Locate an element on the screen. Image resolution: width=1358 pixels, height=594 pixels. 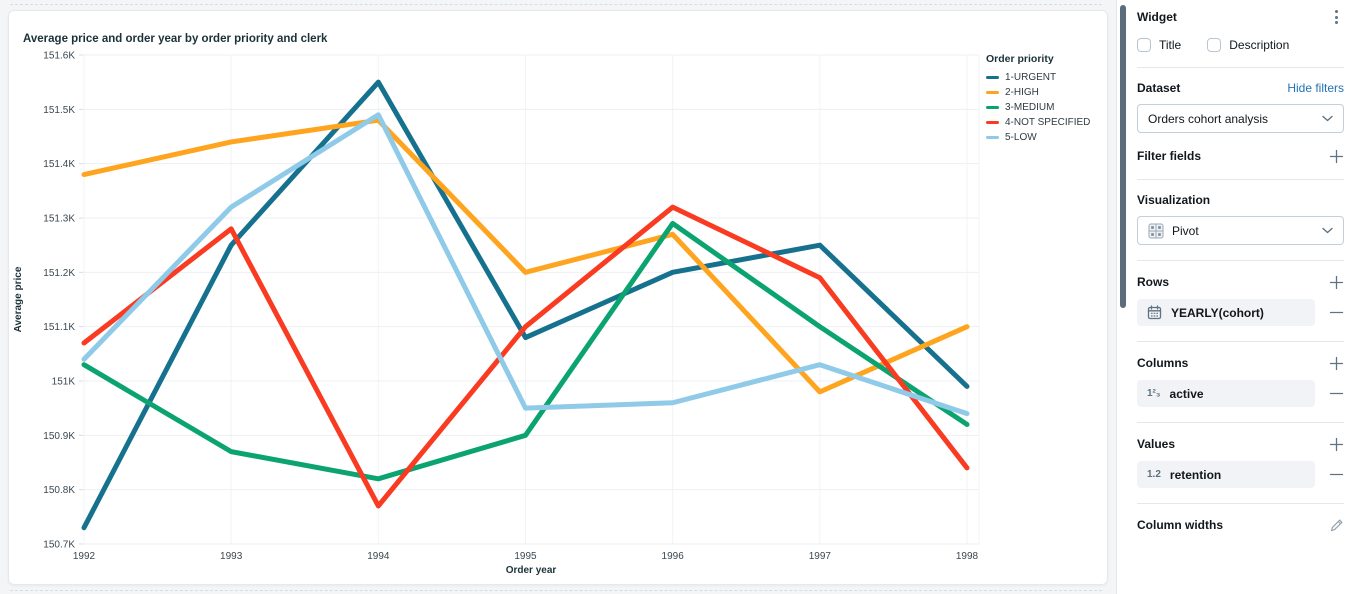
filter-fields-header: Filter fields is located at coordinates (1169, 156).